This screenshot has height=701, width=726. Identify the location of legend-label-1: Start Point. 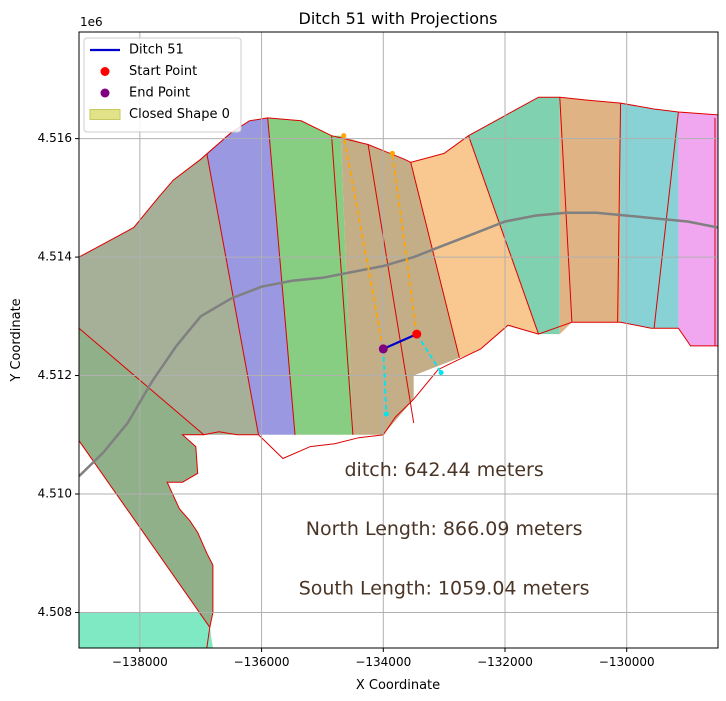
(163, 71).